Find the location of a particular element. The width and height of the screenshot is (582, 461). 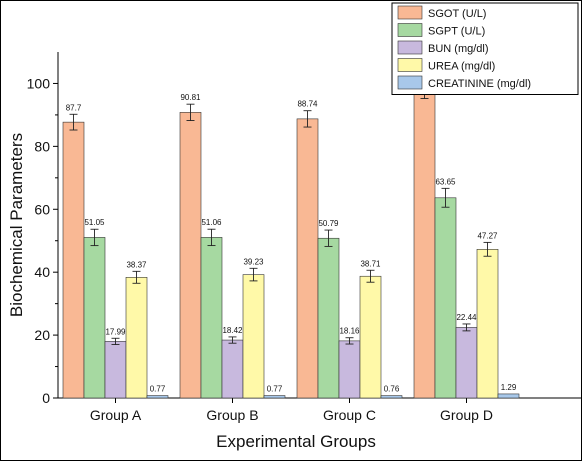

legend-label: SGPT (U/L) is located at coordinates (456, 32).